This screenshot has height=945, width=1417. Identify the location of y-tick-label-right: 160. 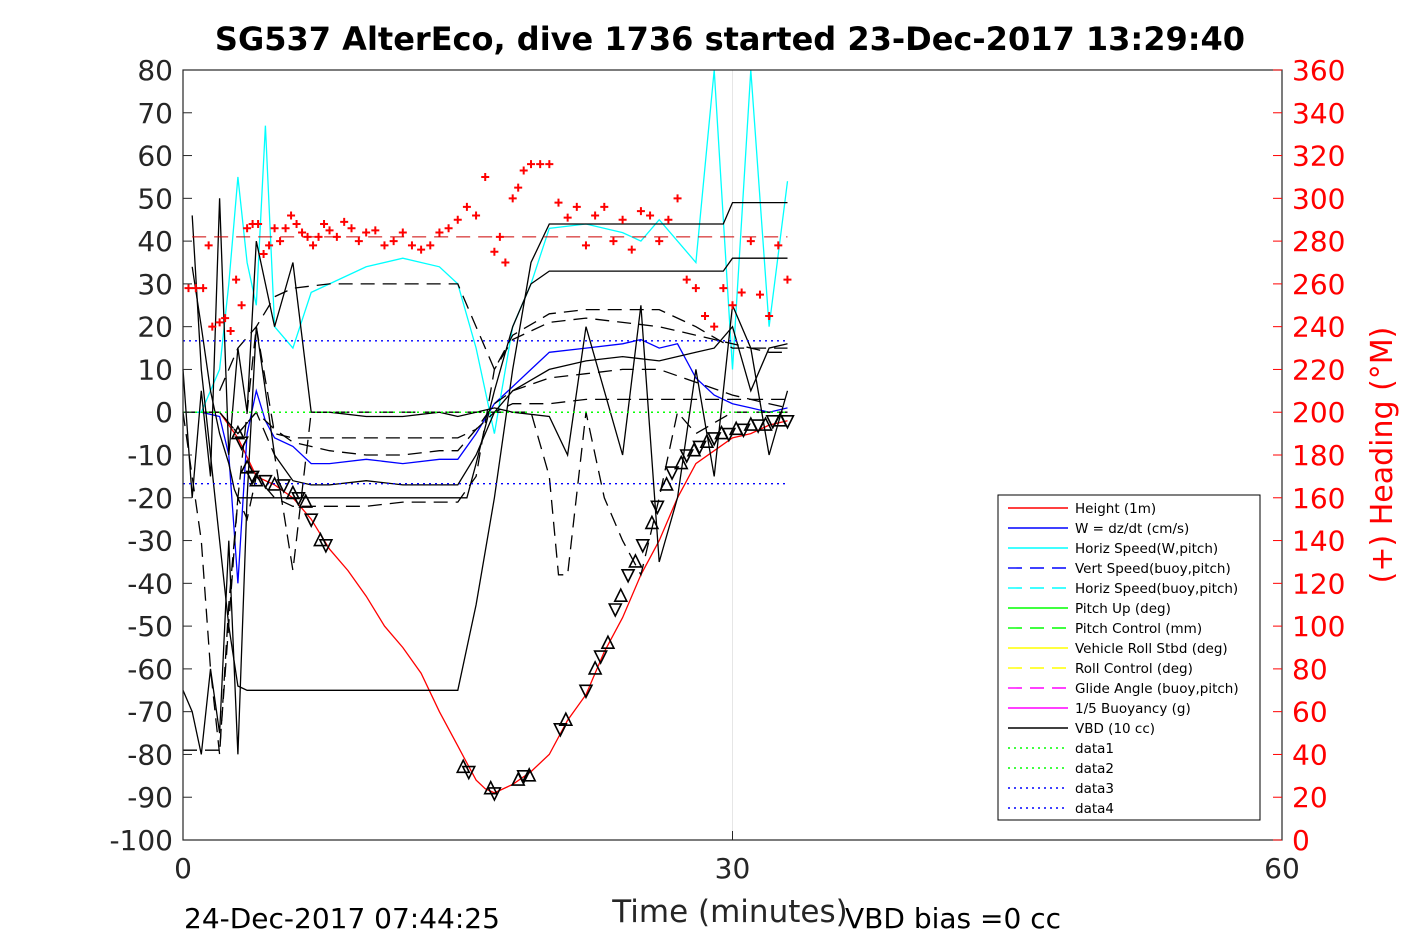
(1318, 498).